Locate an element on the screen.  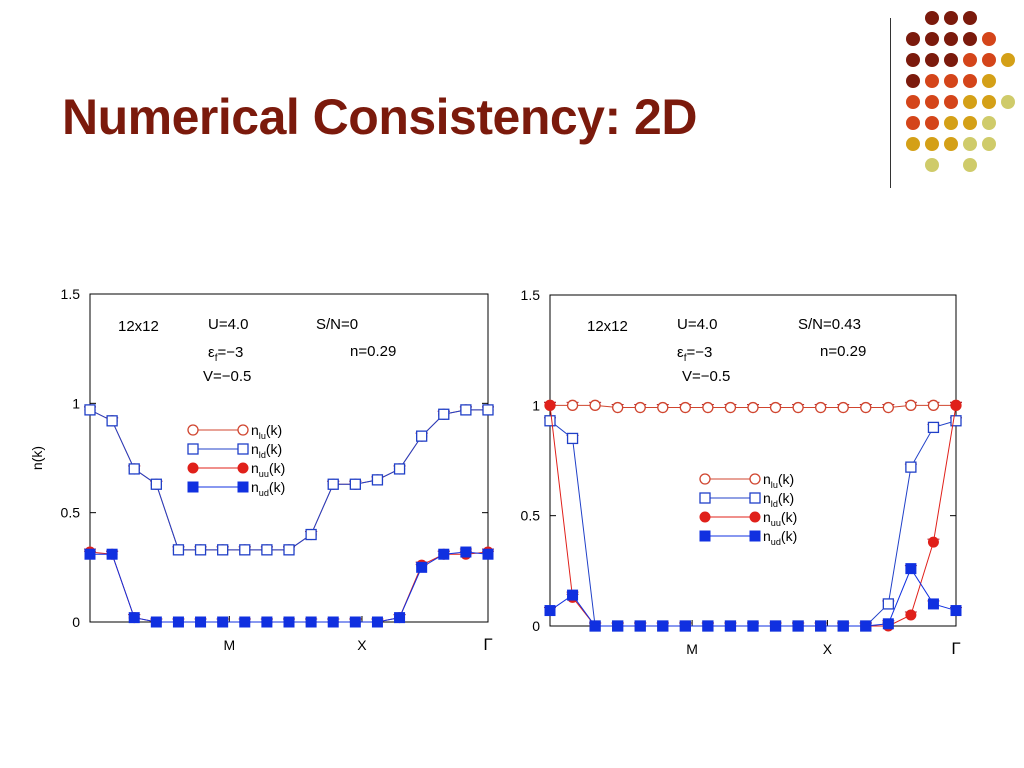
y-tick-label: 1.5 is located at coordinates (71, 294).